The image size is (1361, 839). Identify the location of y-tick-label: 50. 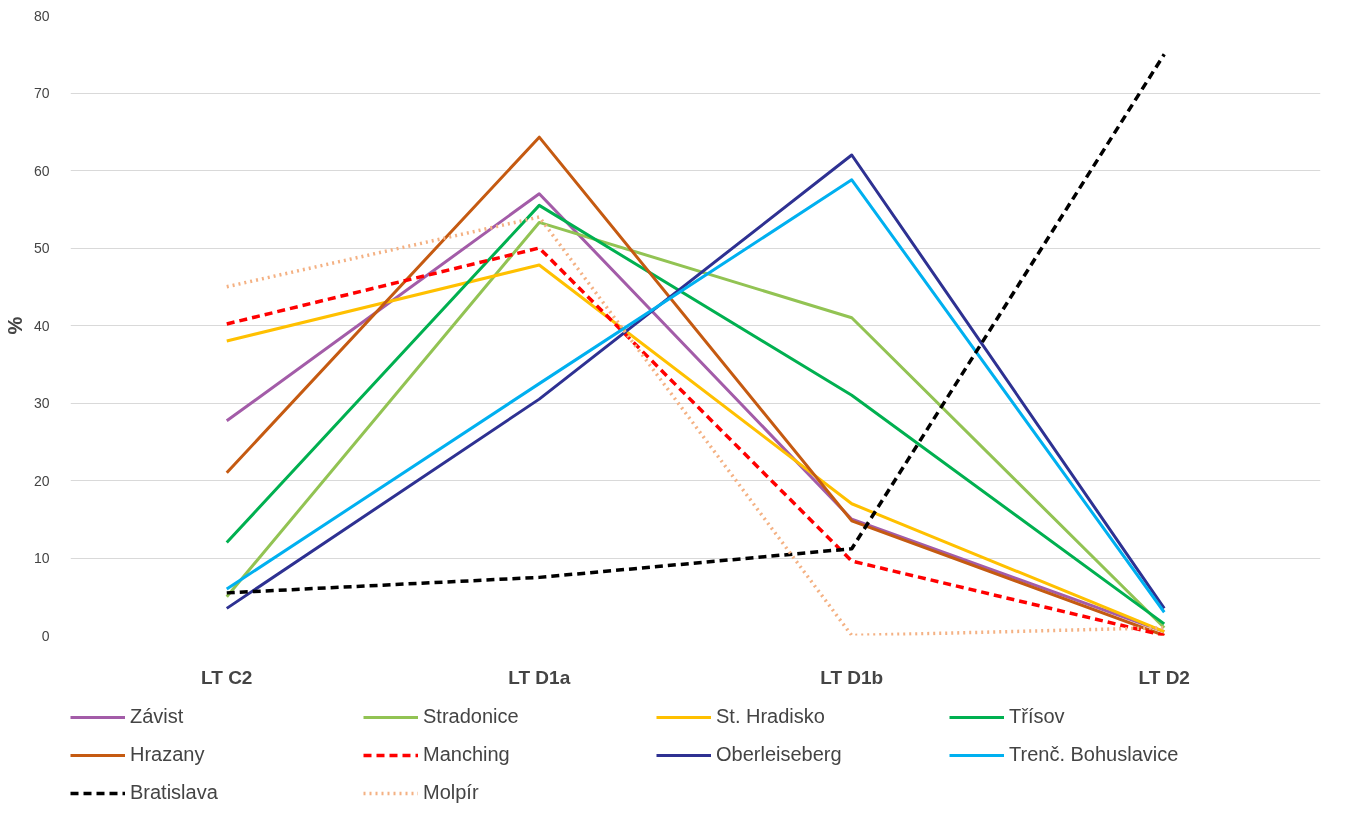
(41, 248).